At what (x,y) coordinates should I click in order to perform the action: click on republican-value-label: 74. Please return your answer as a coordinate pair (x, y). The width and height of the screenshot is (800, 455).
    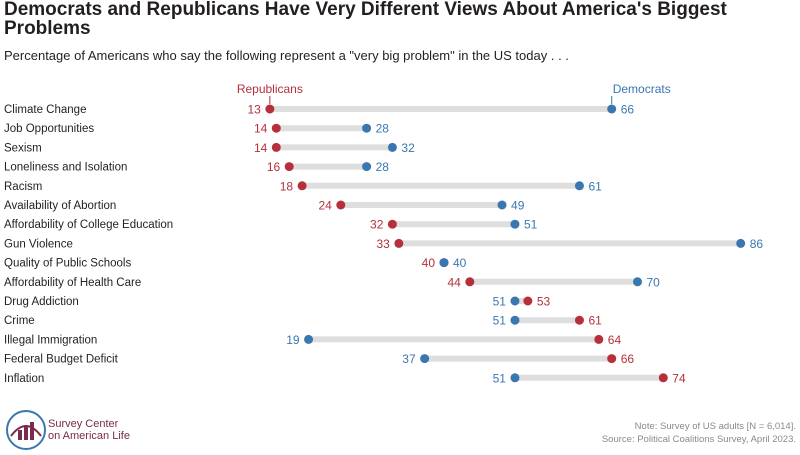
    Looking at the image, I should click on (679, 378).